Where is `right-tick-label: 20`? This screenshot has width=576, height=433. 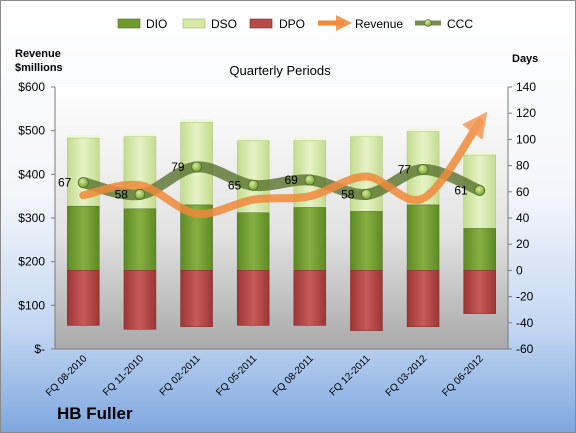
right-tick-label: 20 is located at coordinates (523, 244).